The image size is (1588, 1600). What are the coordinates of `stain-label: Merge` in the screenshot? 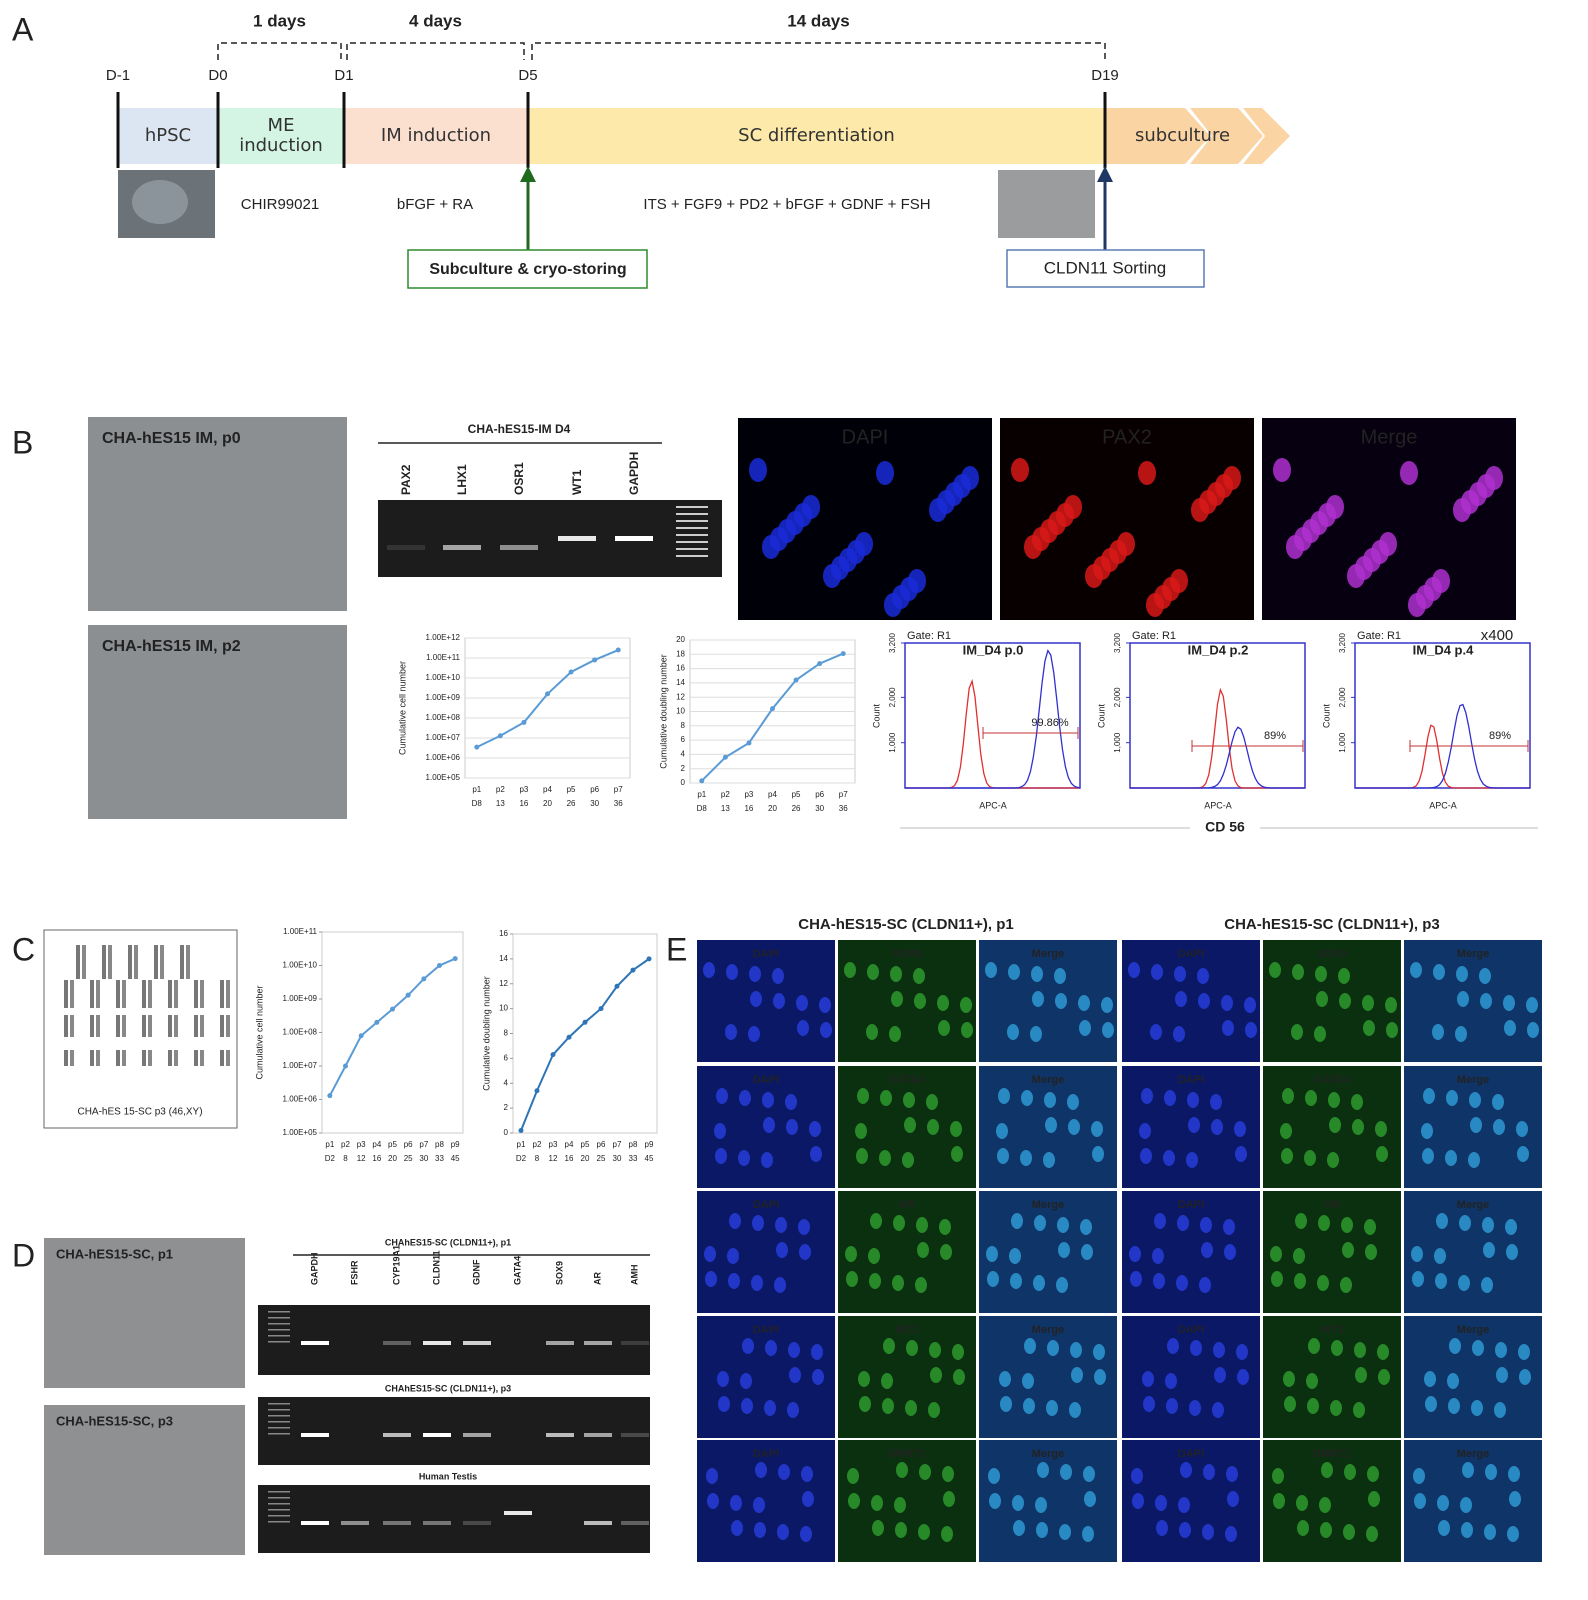 It's located at (1048, 1080).